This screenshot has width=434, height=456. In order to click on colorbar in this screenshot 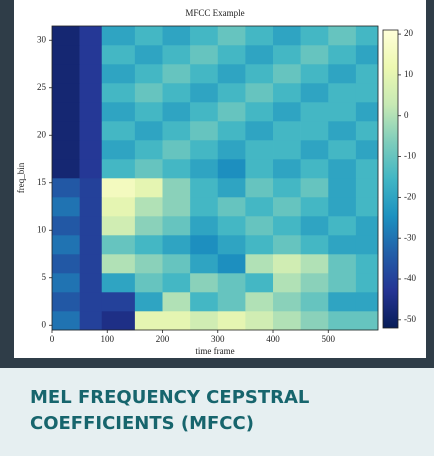, I will do `click(390, 179)`.